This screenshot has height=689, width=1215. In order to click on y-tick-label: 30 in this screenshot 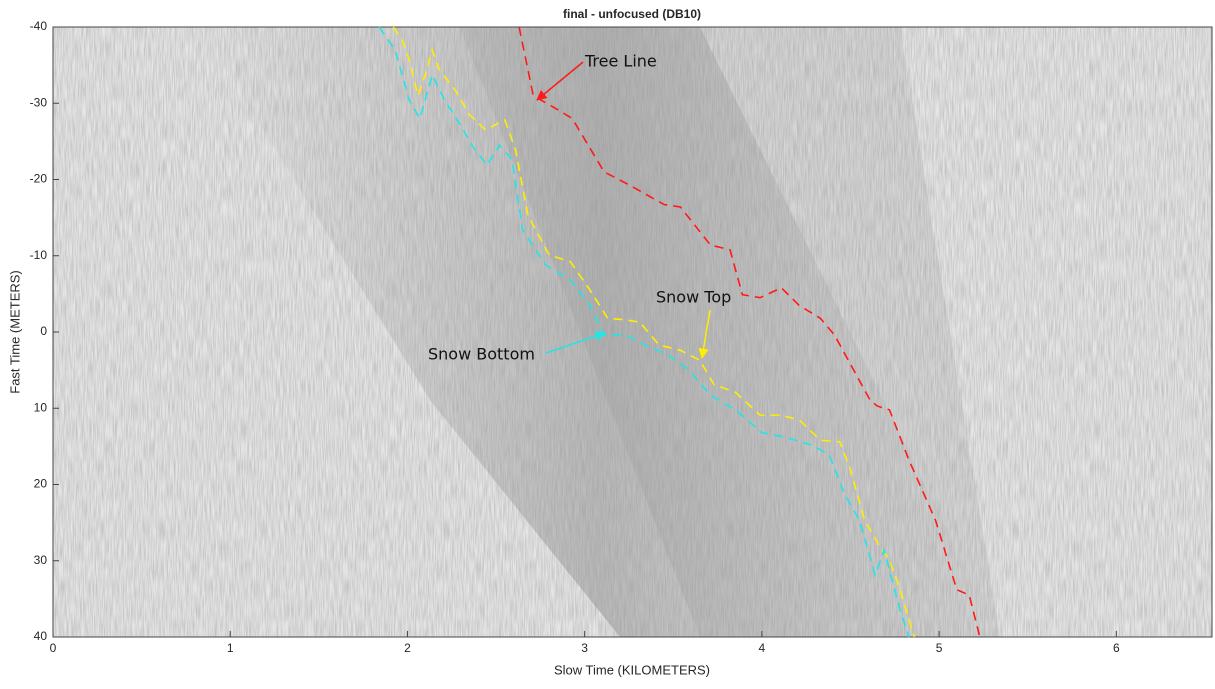, I will do `click(41, 560)`.